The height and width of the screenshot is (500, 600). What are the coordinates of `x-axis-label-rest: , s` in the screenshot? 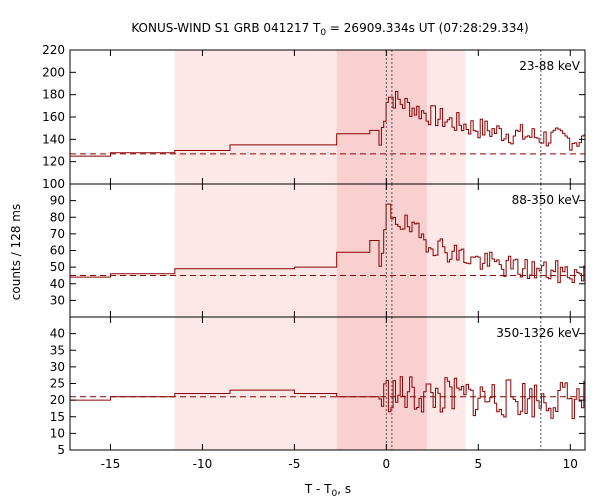 It's located at (344, 489).